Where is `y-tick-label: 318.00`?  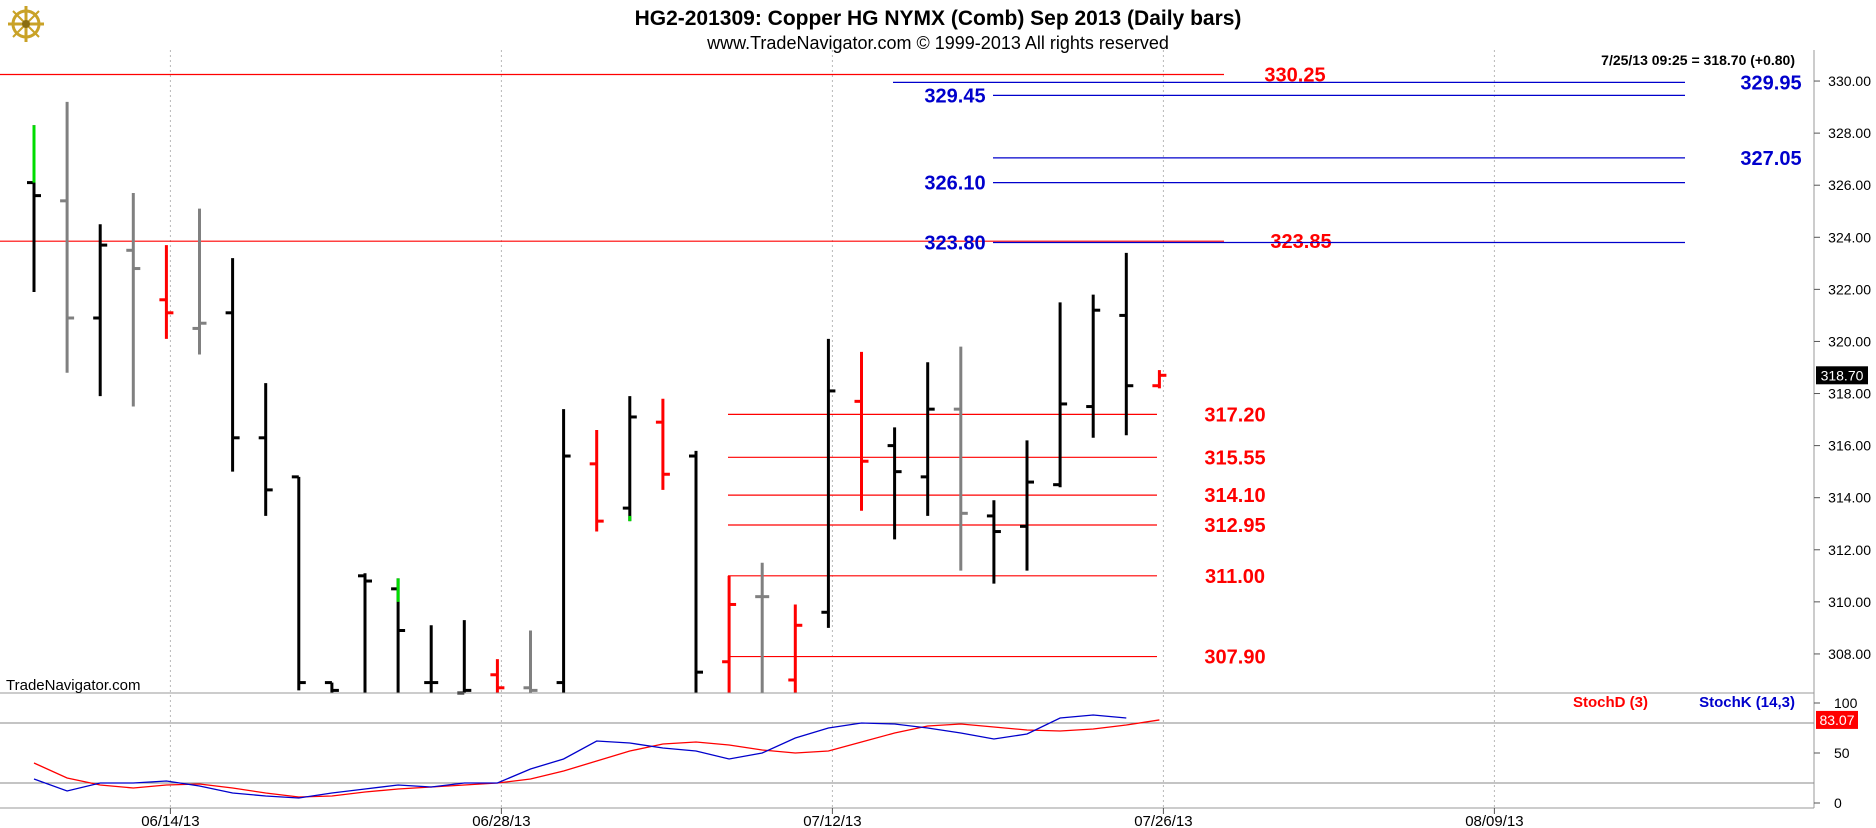
y-tick-label: 318.00 is located at coordinates (1849, 394).